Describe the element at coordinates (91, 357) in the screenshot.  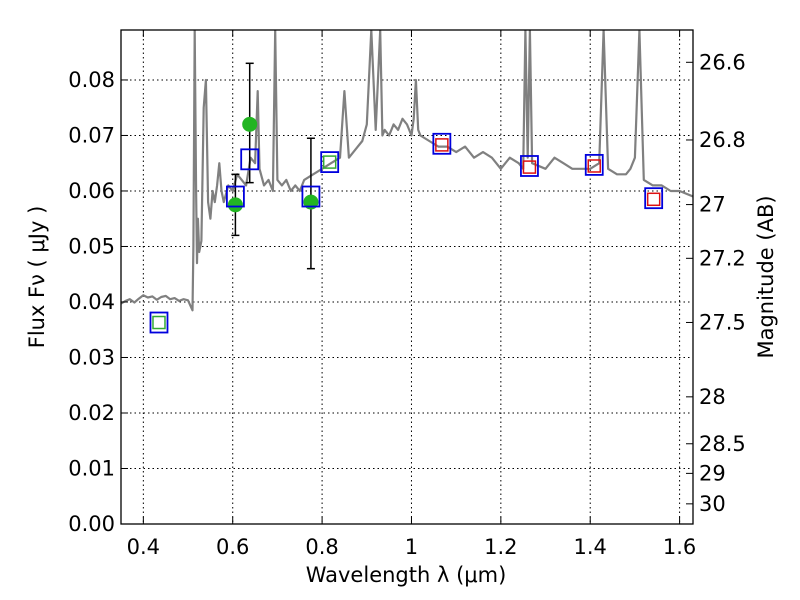
I see `y-tick-label: 0.03` at that location.